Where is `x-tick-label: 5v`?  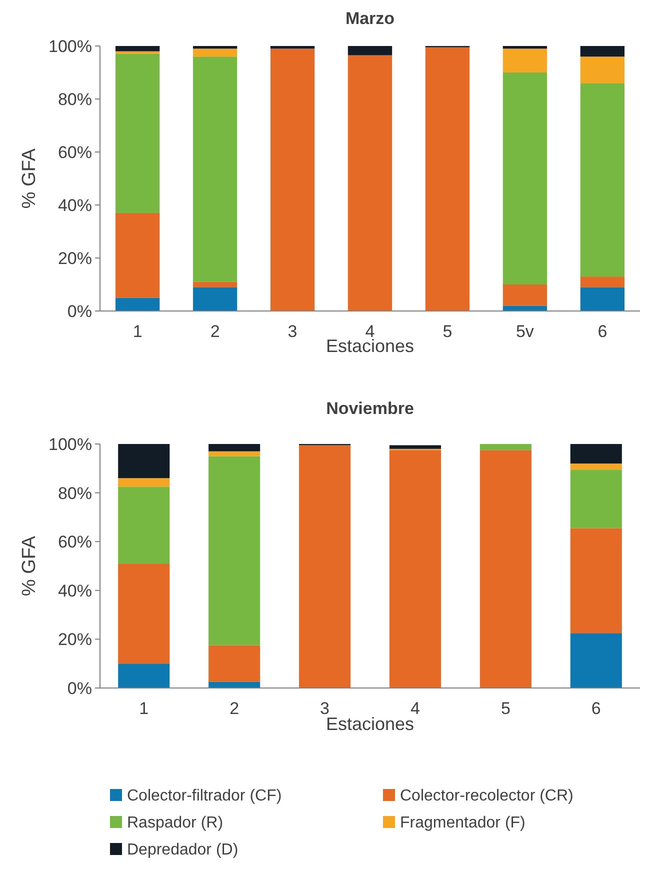 x-tick-label: 5v is located at coordinates (525, 331).